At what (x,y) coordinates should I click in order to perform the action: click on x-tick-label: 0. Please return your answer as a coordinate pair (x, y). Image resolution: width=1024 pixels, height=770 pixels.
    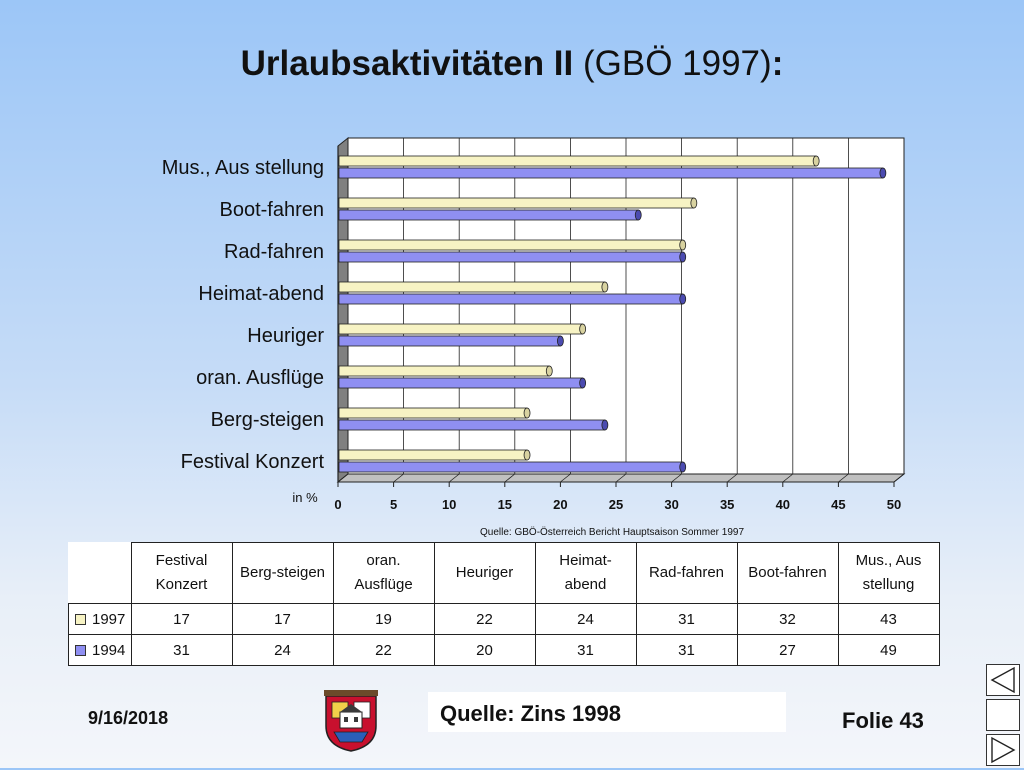
    Looking at the image, I should click on (337, 504).